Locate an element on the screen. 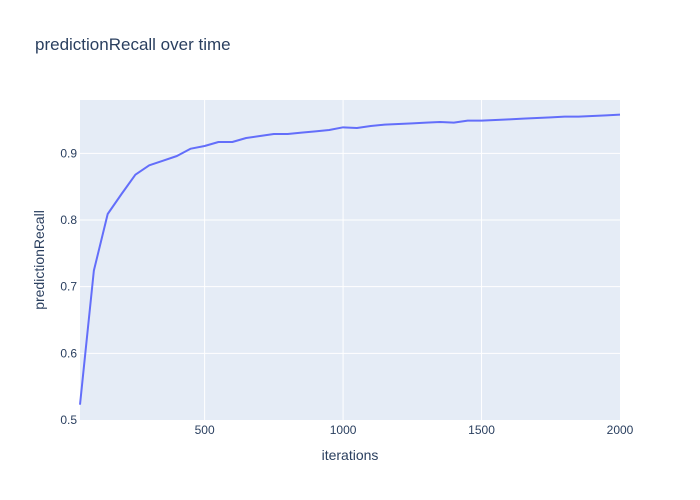 This screenshot has height=500, width=700. y-tick-label: 0.5 is located at coordinates (68, 420).